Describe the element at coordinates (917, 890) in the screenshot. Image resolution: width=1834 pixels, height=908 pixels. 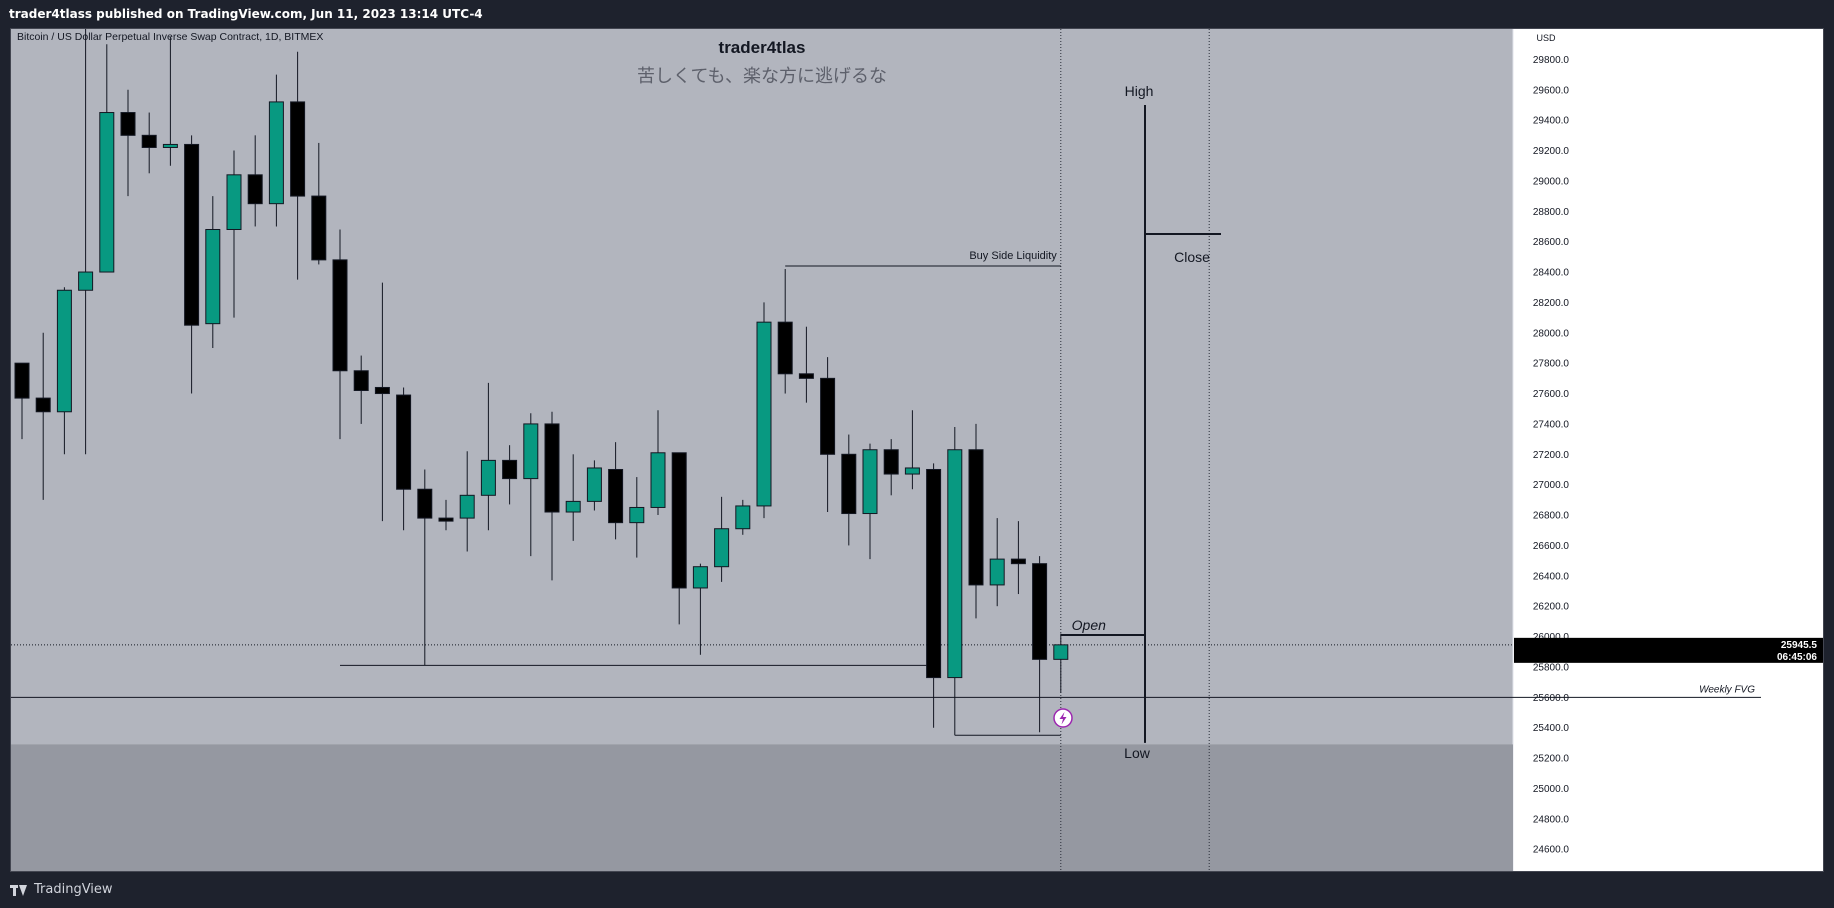
I see `footer-bar: TradingView` at that location.